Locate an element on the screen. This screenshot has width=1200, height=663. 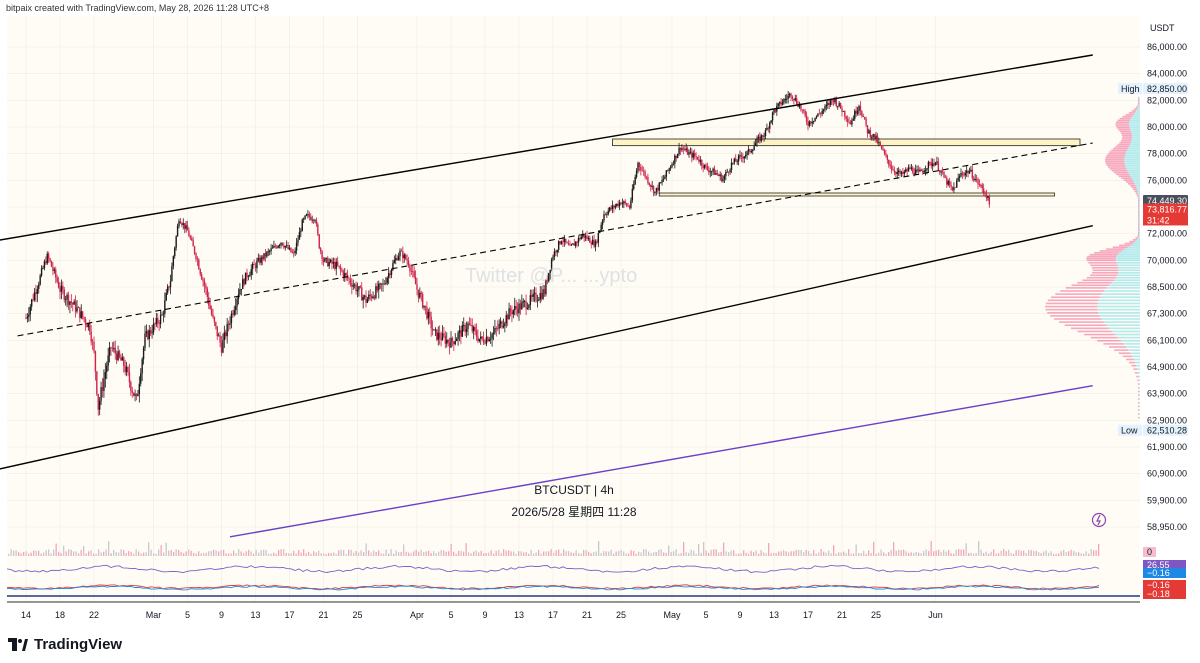
time-tick-label: Jun is located at coordinates (935, 615).